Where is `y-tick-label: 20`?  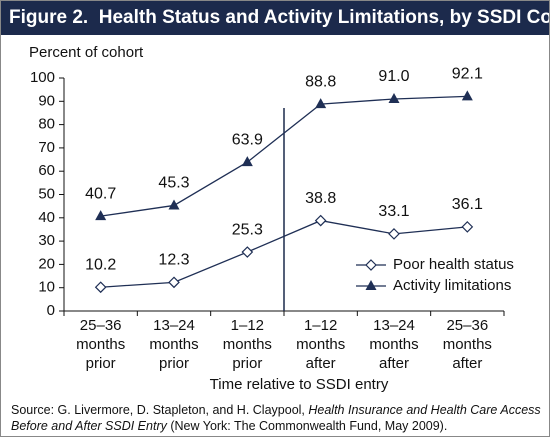 y-tick-label: 20 is located at coordinates (46, 263).